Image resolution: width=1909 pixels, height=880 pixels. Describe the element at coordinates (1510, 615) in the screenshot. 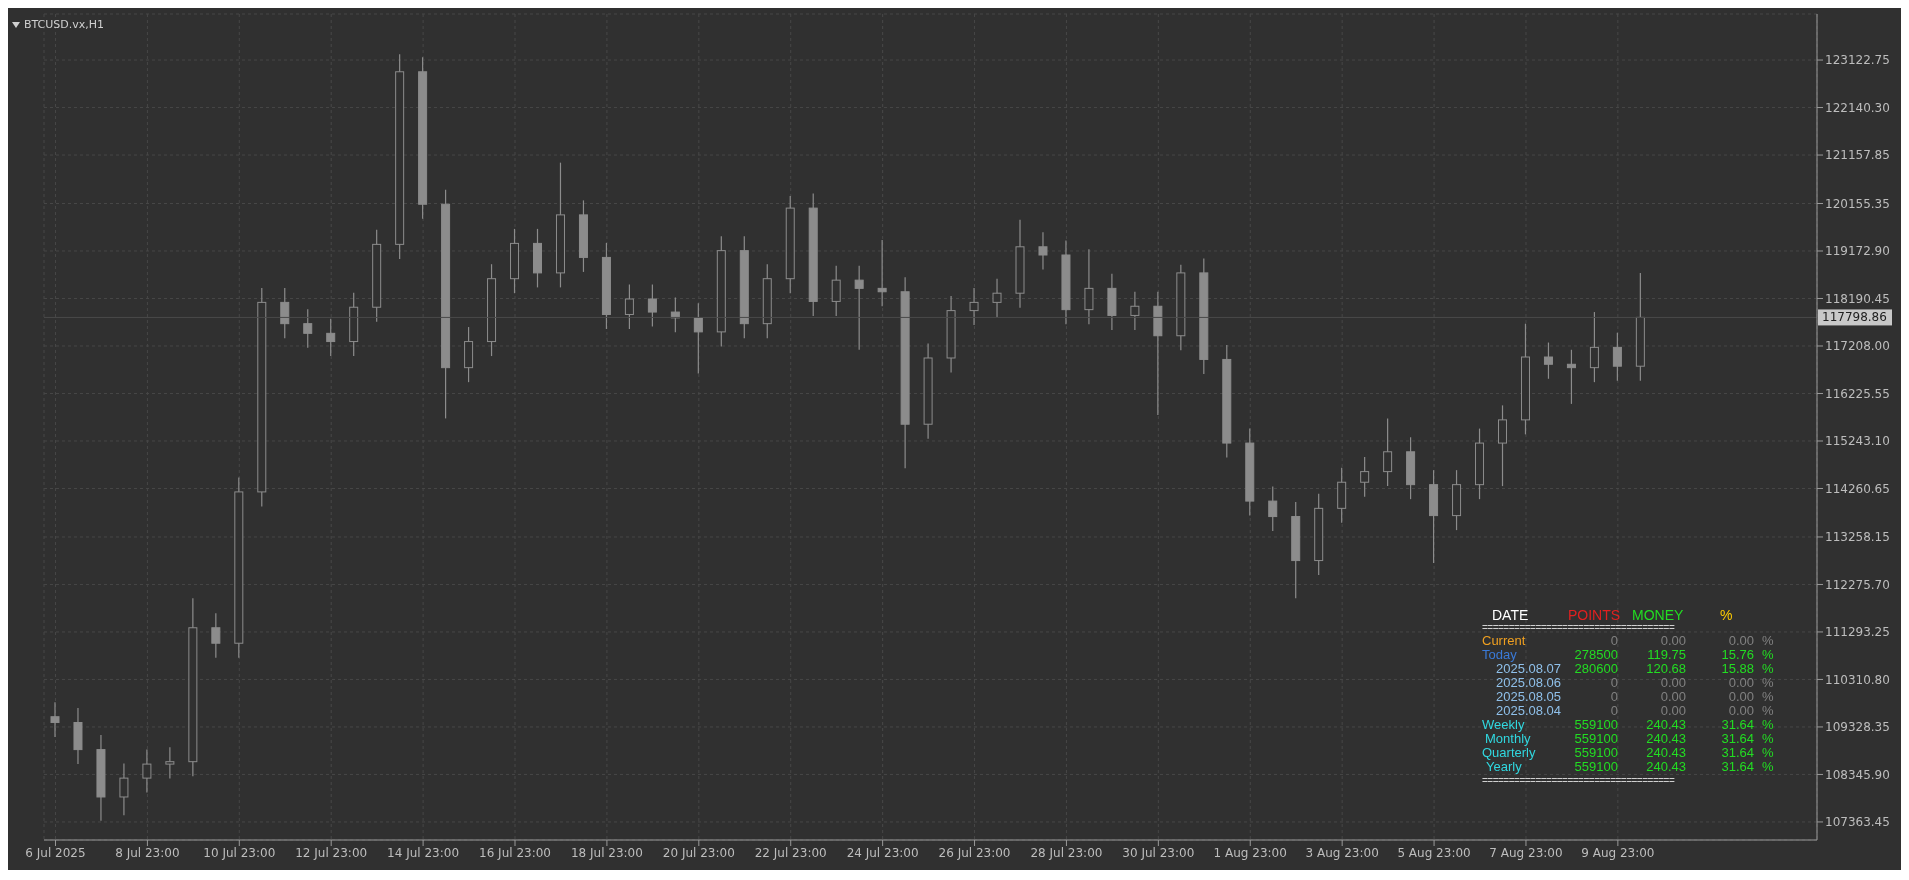

I see `annotation: DATE` at that location.